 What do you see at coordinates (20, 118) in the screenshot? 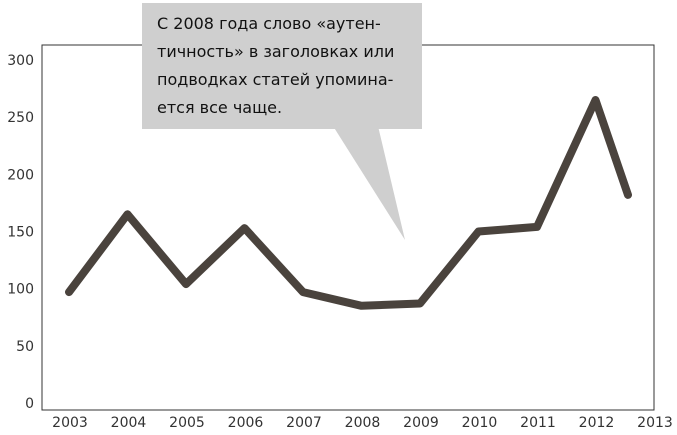
I see `y-tick-label: 250` at bounding box center [20, 118].